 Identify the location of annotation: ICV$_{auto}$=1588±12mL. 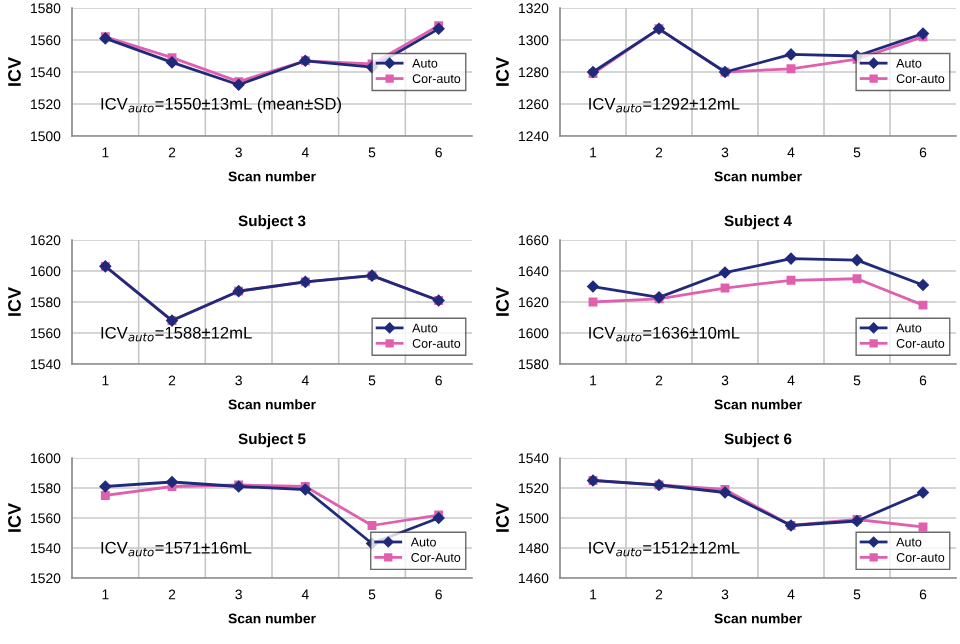
(176, 334).